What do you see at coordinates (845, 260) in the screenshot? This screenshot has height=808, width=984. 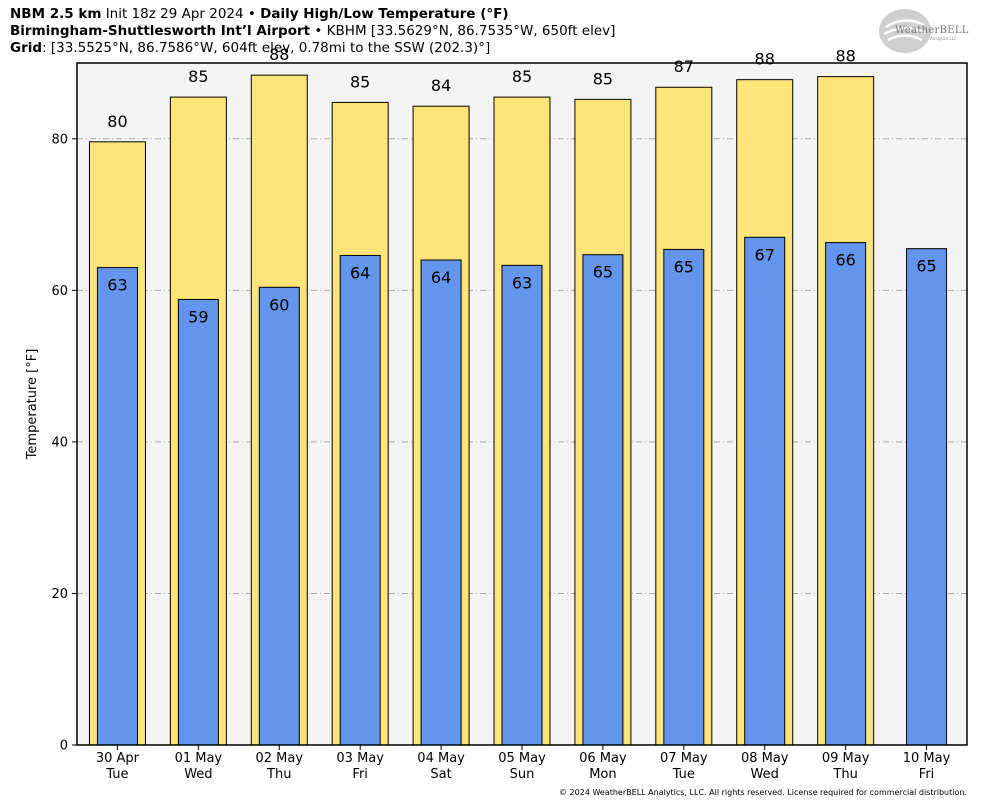 I see `low-temp-label: 66` at bounding box center [845, 260].